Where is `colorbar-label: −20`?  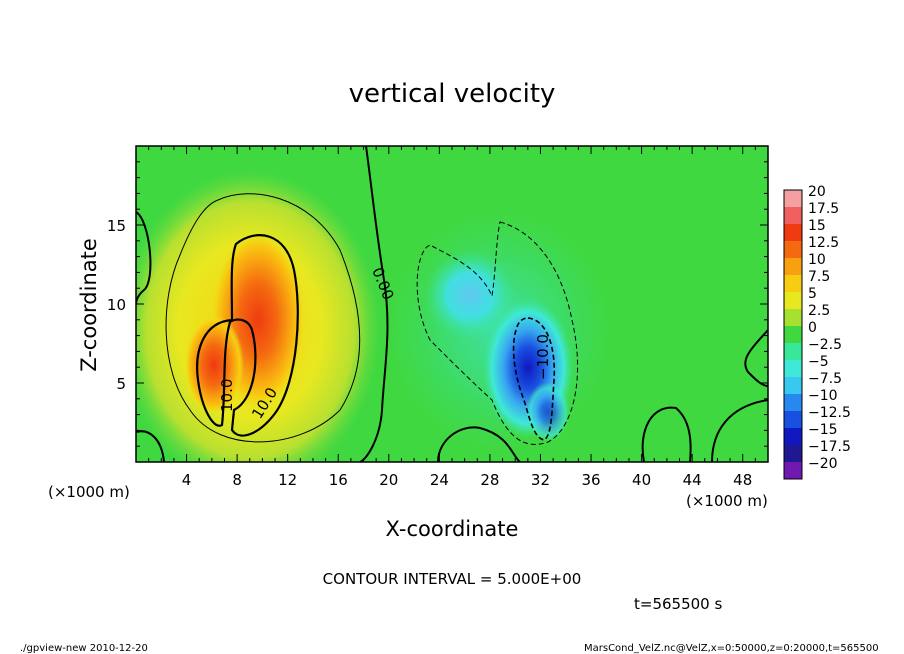
colorbar-label: −20 is located at coordinates (823, 464).